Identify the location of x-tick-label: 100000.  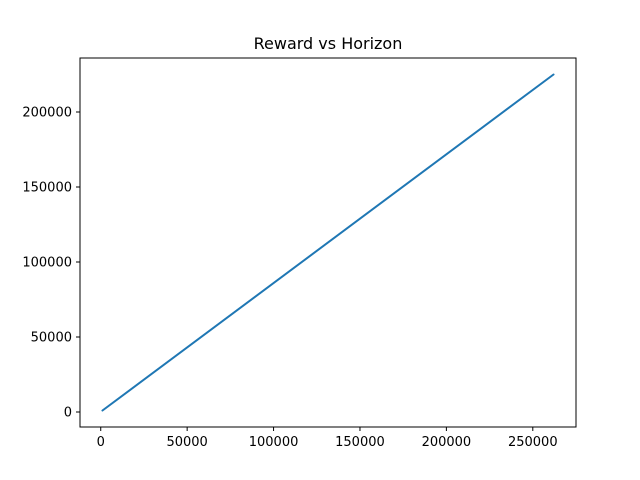
(274, 442).